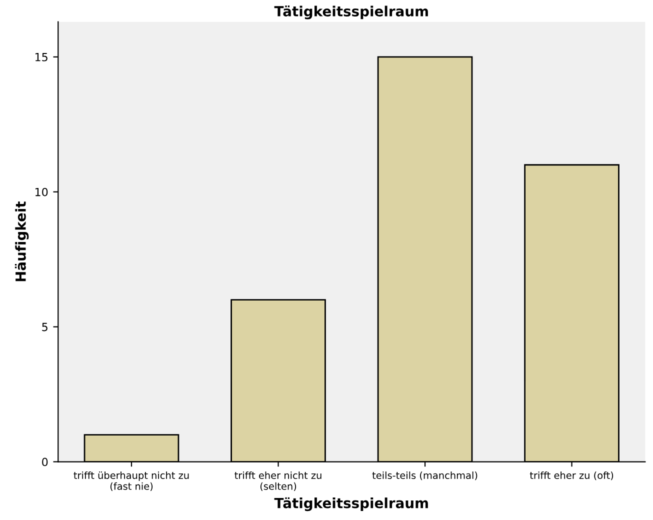  What do you see at coordinates (45, 462) in the screenshot?
I see `y-tick-label: 0` at bounding box center [45, 462].